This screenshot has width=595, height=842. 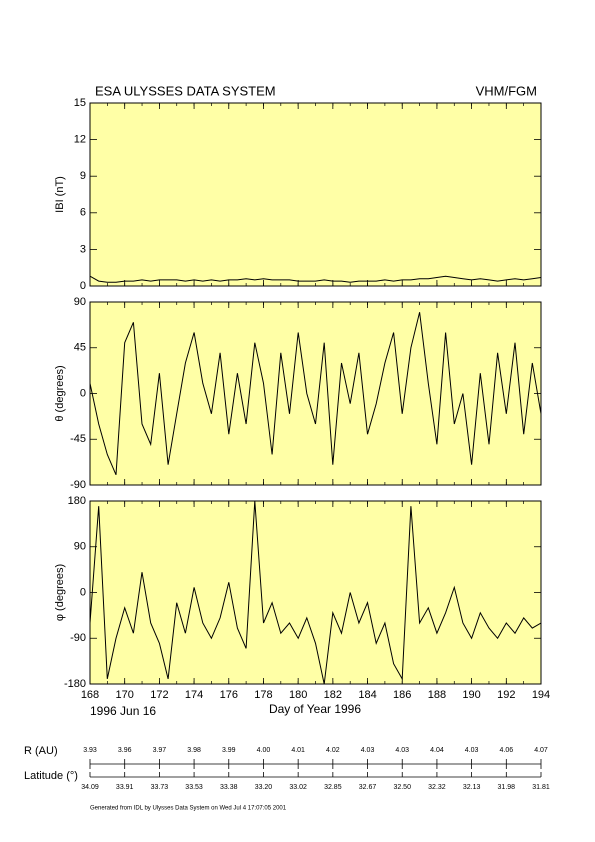 I want to click on lat-value: 33.53, so click(x=194, y=787).